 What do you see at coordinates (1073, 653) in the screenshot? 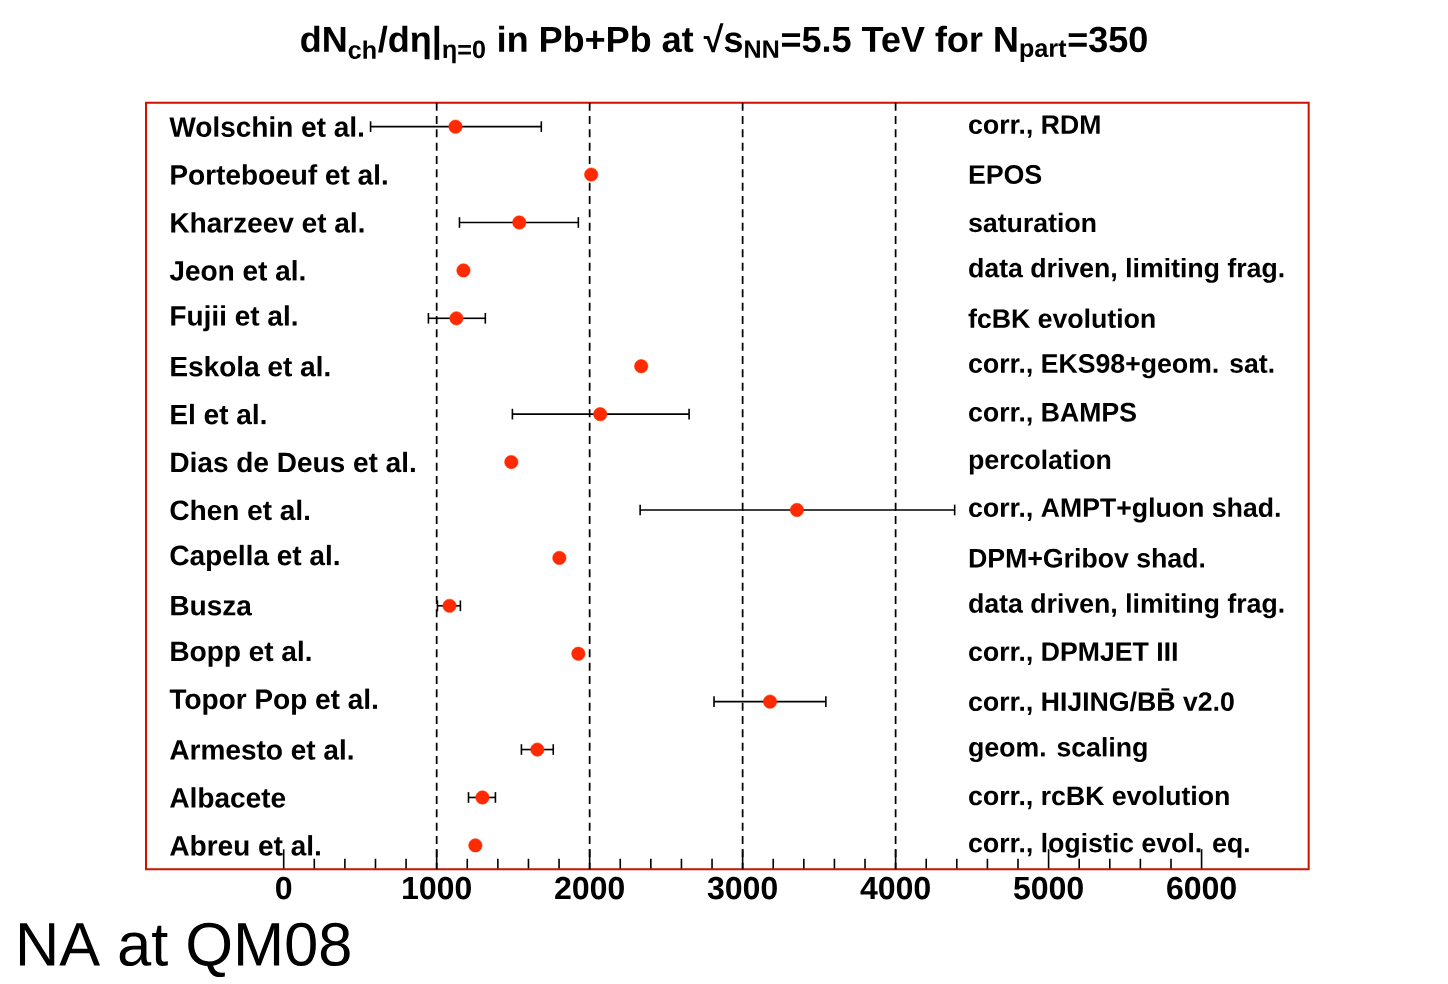
I see `annotation: corr., DPMJET III` at bounding box center [1073, 653].